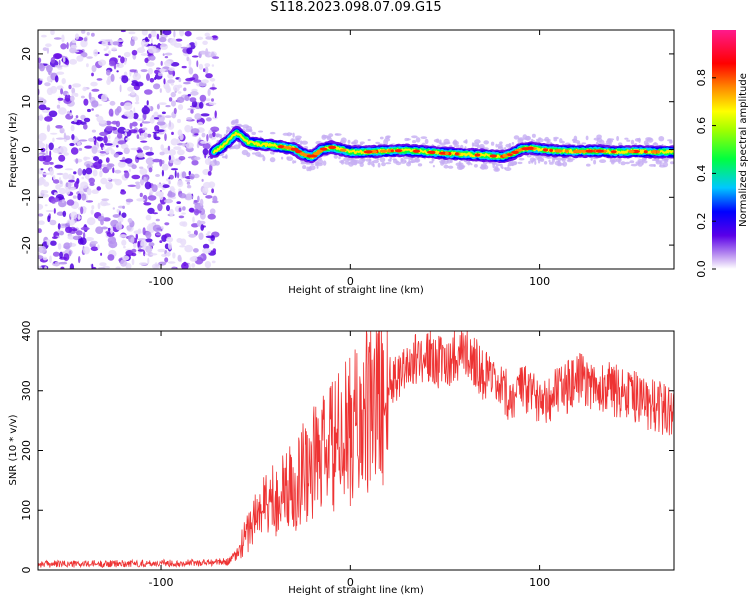  I want to click on colorbar-tick-label: 0.8, so click(701, 78).